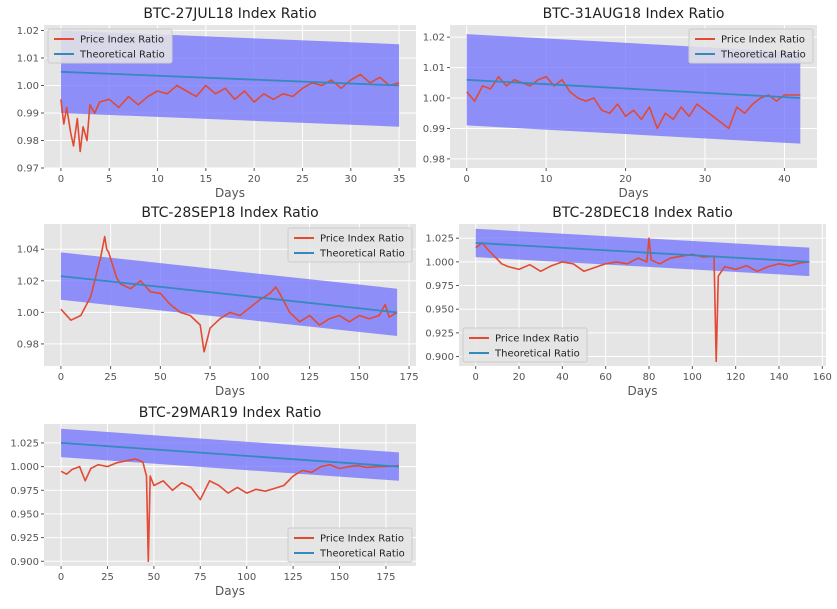  I want to click on x-tick-label: 140, so click(778, 377).